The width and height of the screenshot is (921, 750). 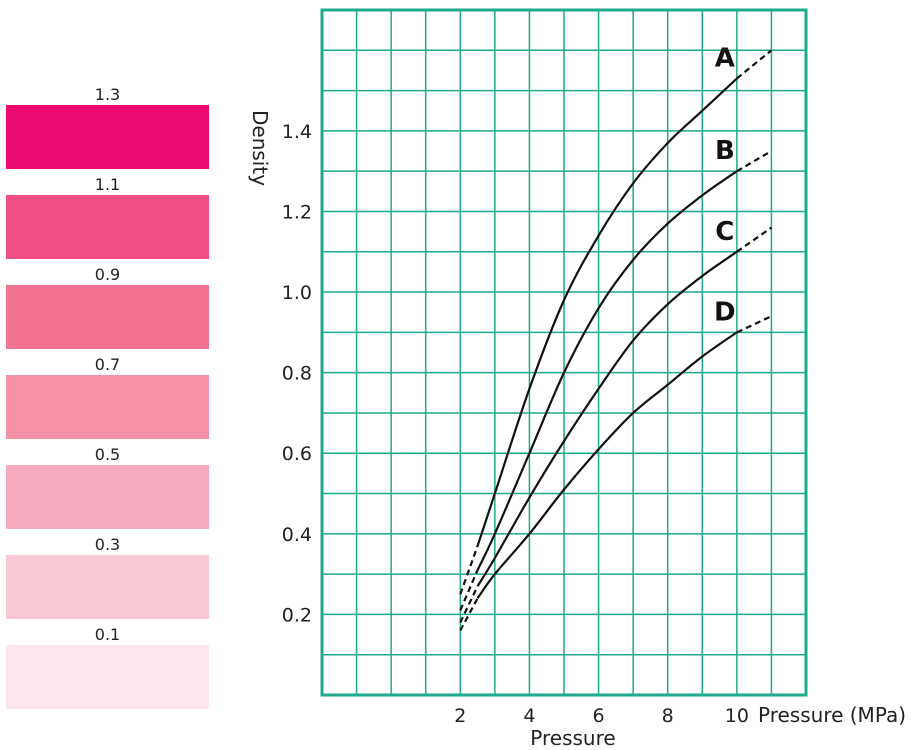 What do you see at coordinates (297, 212) in the screenshot?
I see `y-tick-label: 1.2` at bounding box center [297, 212].